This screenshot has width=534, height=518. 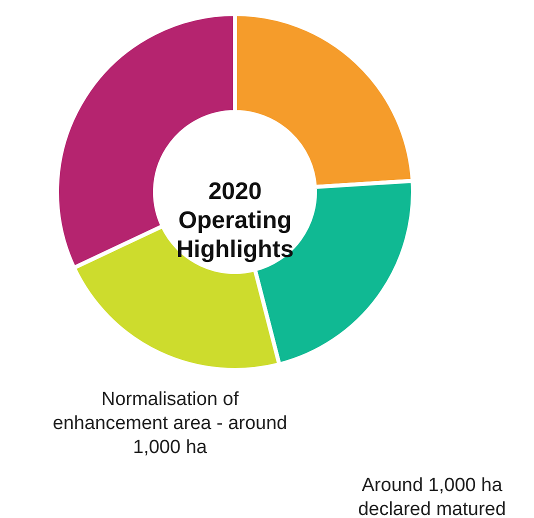 What do you see at coordinates (432, 496) in the screenshot?
I see `text: Around 1,000 ha declared matured` at bounding box center [432, 496].